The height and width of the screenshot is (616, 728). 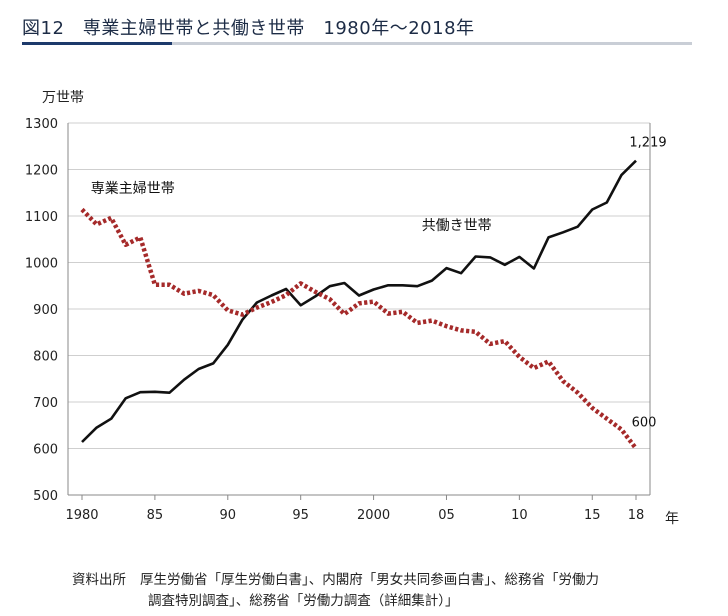 I want to click on x-tick-label: 2000, so click(x=373, y=515).